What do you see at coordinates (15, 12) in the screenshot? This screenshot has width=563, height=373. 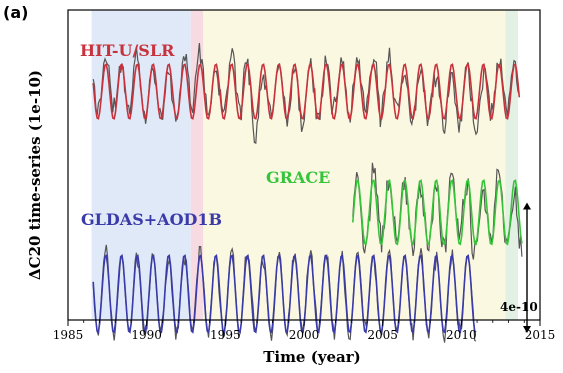 I see `panel-label: (a)` at bounding box center [15, 12].